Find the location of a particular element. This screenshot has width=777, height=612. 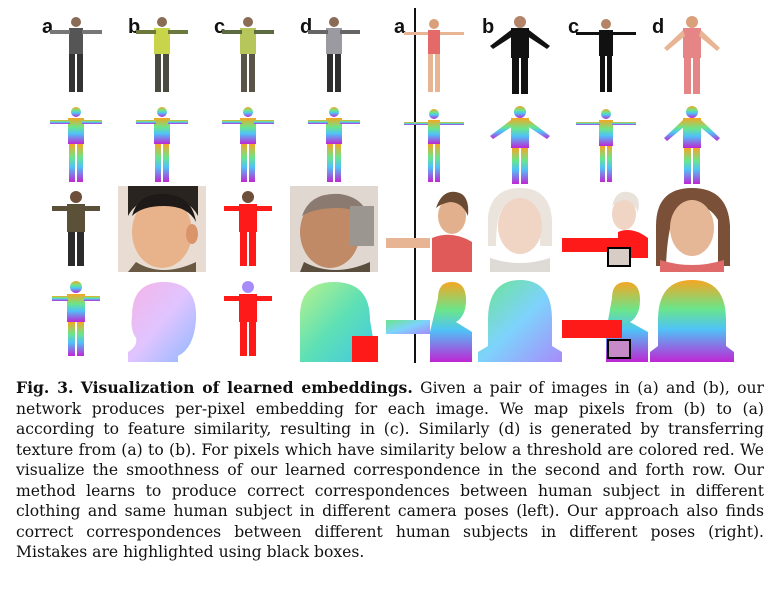

right-r1-b-figure is located at coordinates (520, 55).